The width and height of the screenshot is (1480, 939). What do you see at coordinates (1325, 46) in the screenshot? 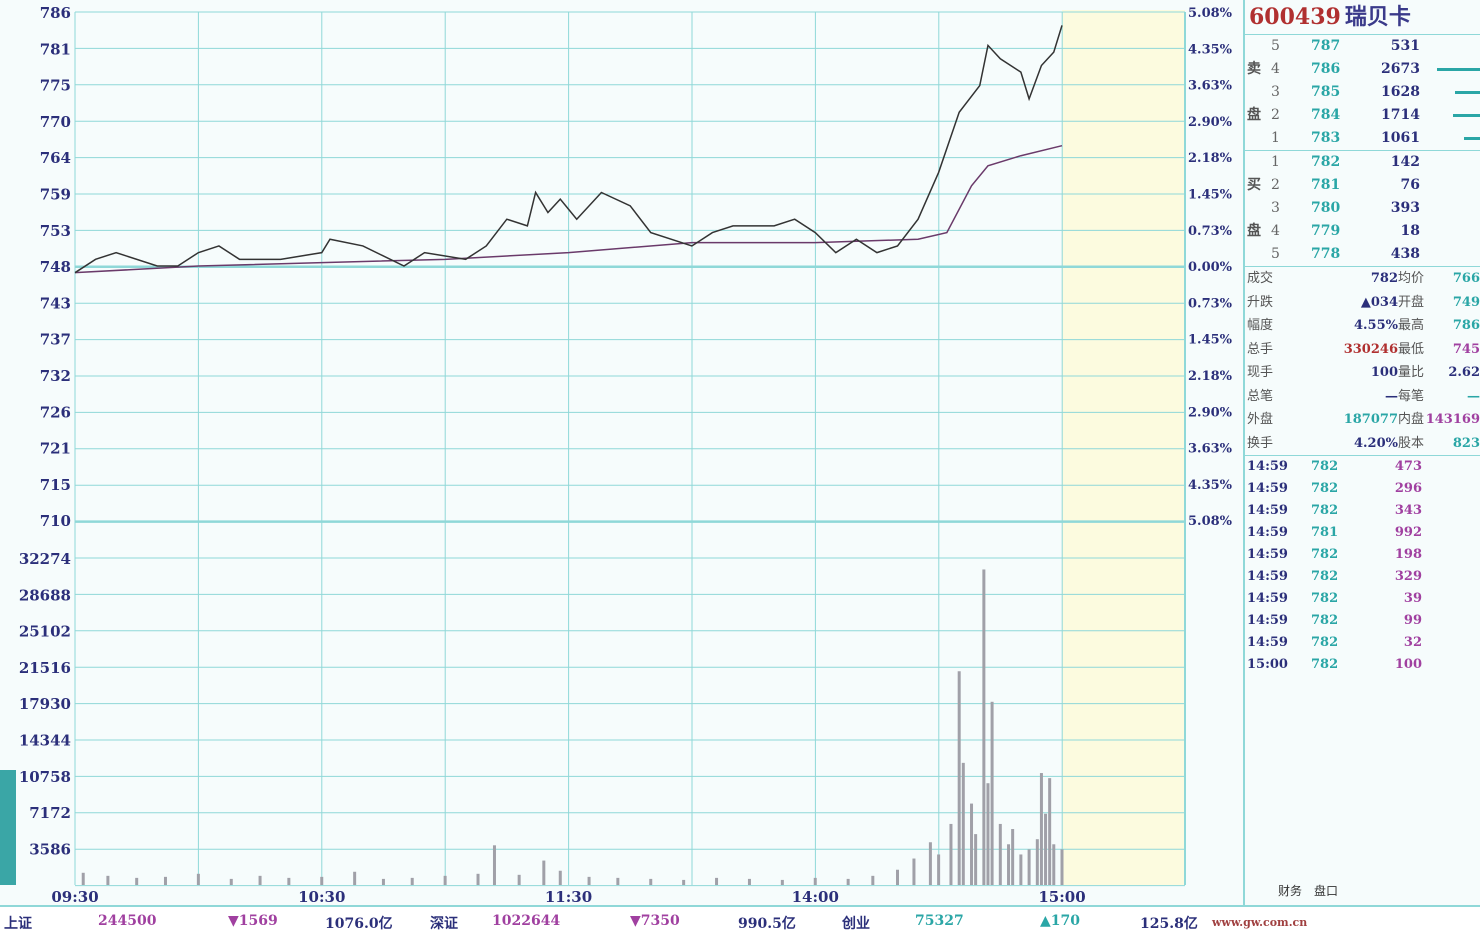
I see `ask-price: 787` at bounding box center [1325, 46].